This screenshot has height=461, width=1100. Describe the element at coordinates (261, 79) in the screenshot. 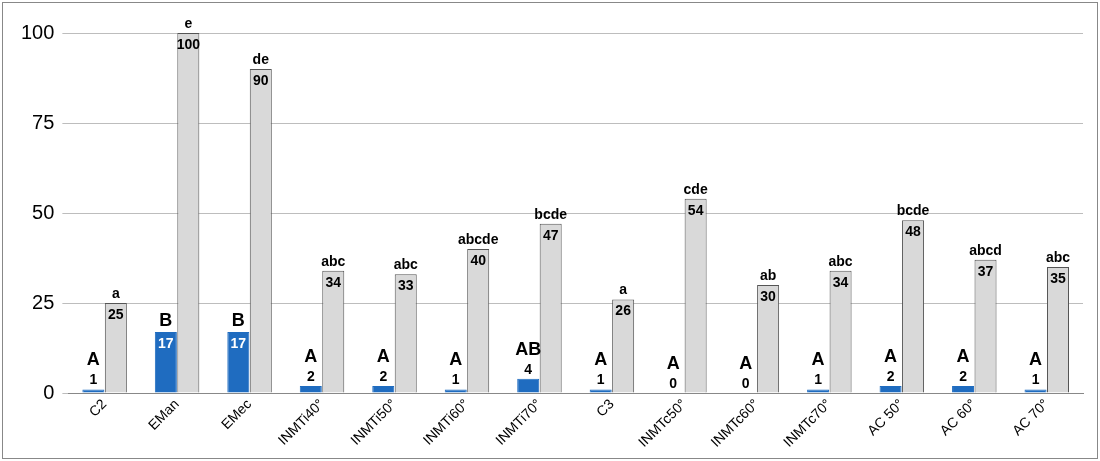

I see `data-label: 90` at that location.